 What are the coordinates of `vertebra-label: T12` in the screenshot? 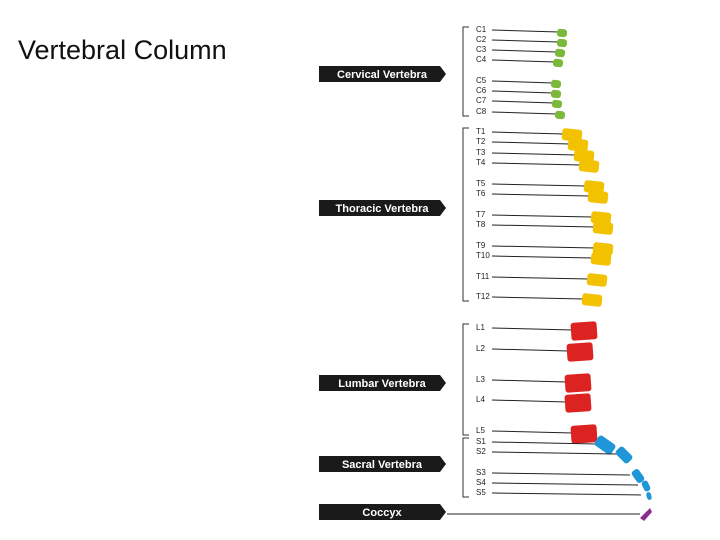 It's located at (483, 296).